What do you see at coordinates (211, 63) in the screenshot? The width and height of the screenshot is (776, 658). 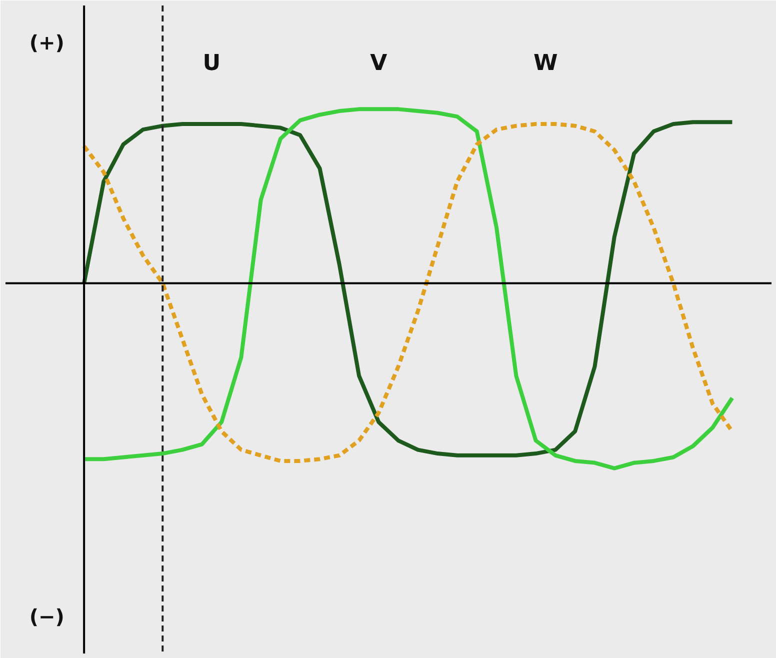 I see `text: U` at bounding box center [211, 63].